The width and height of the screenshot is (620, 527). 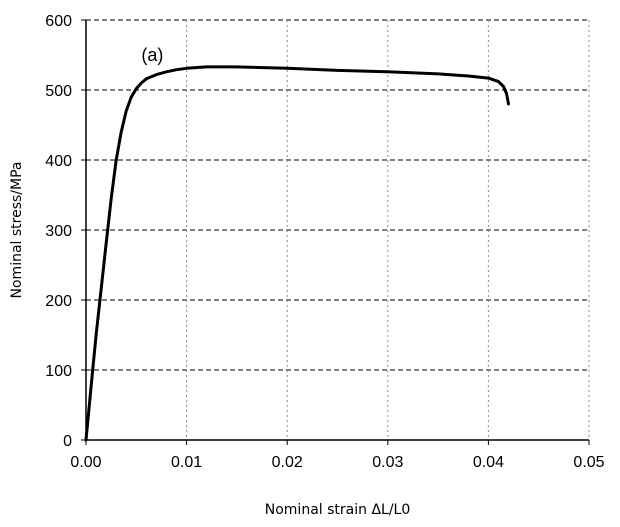 I want to click on x-tick-label: 0.00, so click(x=85, y=462).